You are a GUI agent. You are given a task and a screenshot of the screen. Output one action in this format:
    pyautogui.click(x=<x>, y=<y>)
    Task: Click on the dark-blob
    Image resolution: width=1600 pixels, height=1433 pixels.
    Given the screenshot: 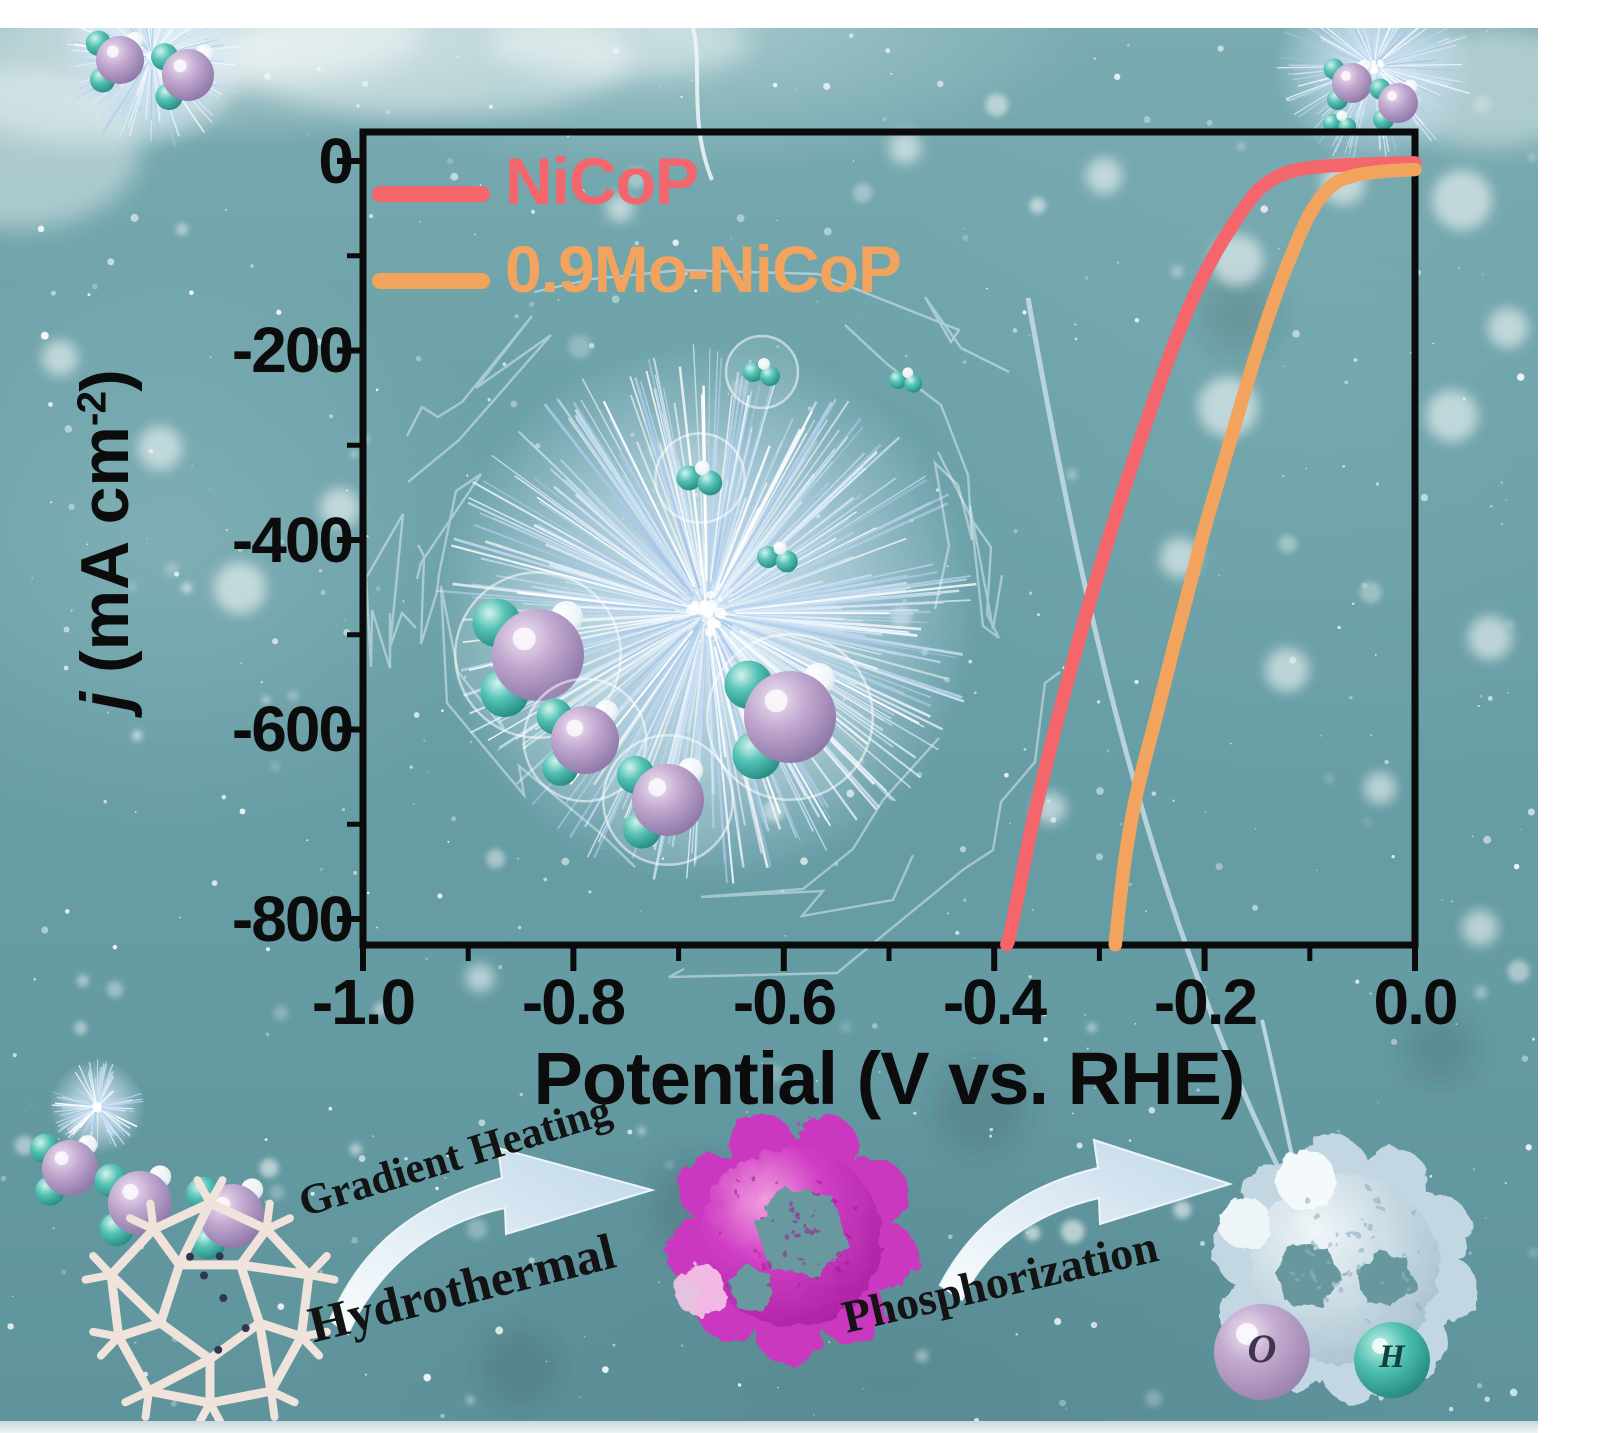 What is the action you would take?
    pyautogui.click(x=1440, y=1048)
    